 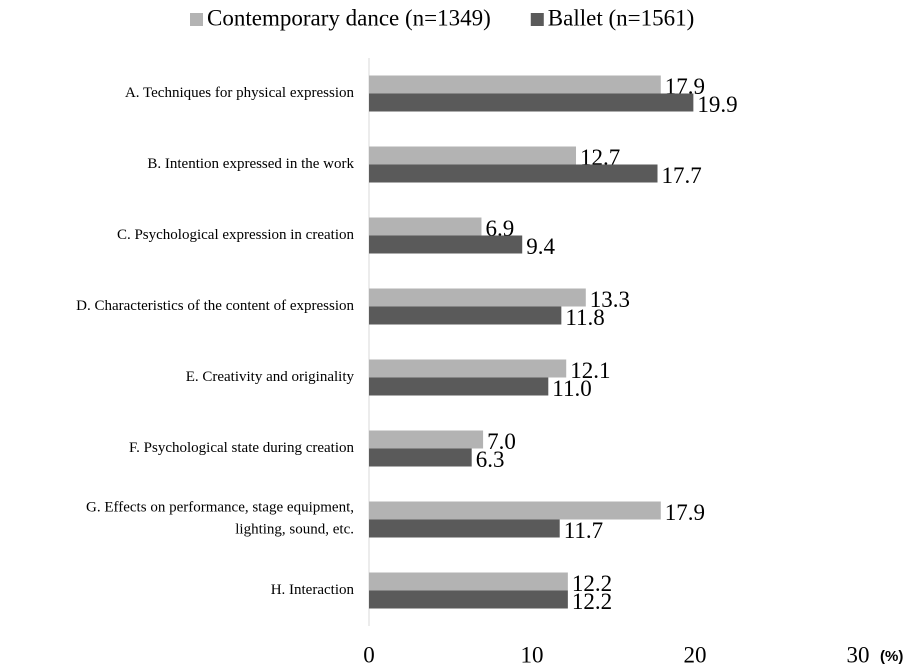 I want to click on value-label: 11.0, so click(x=571, y=388).